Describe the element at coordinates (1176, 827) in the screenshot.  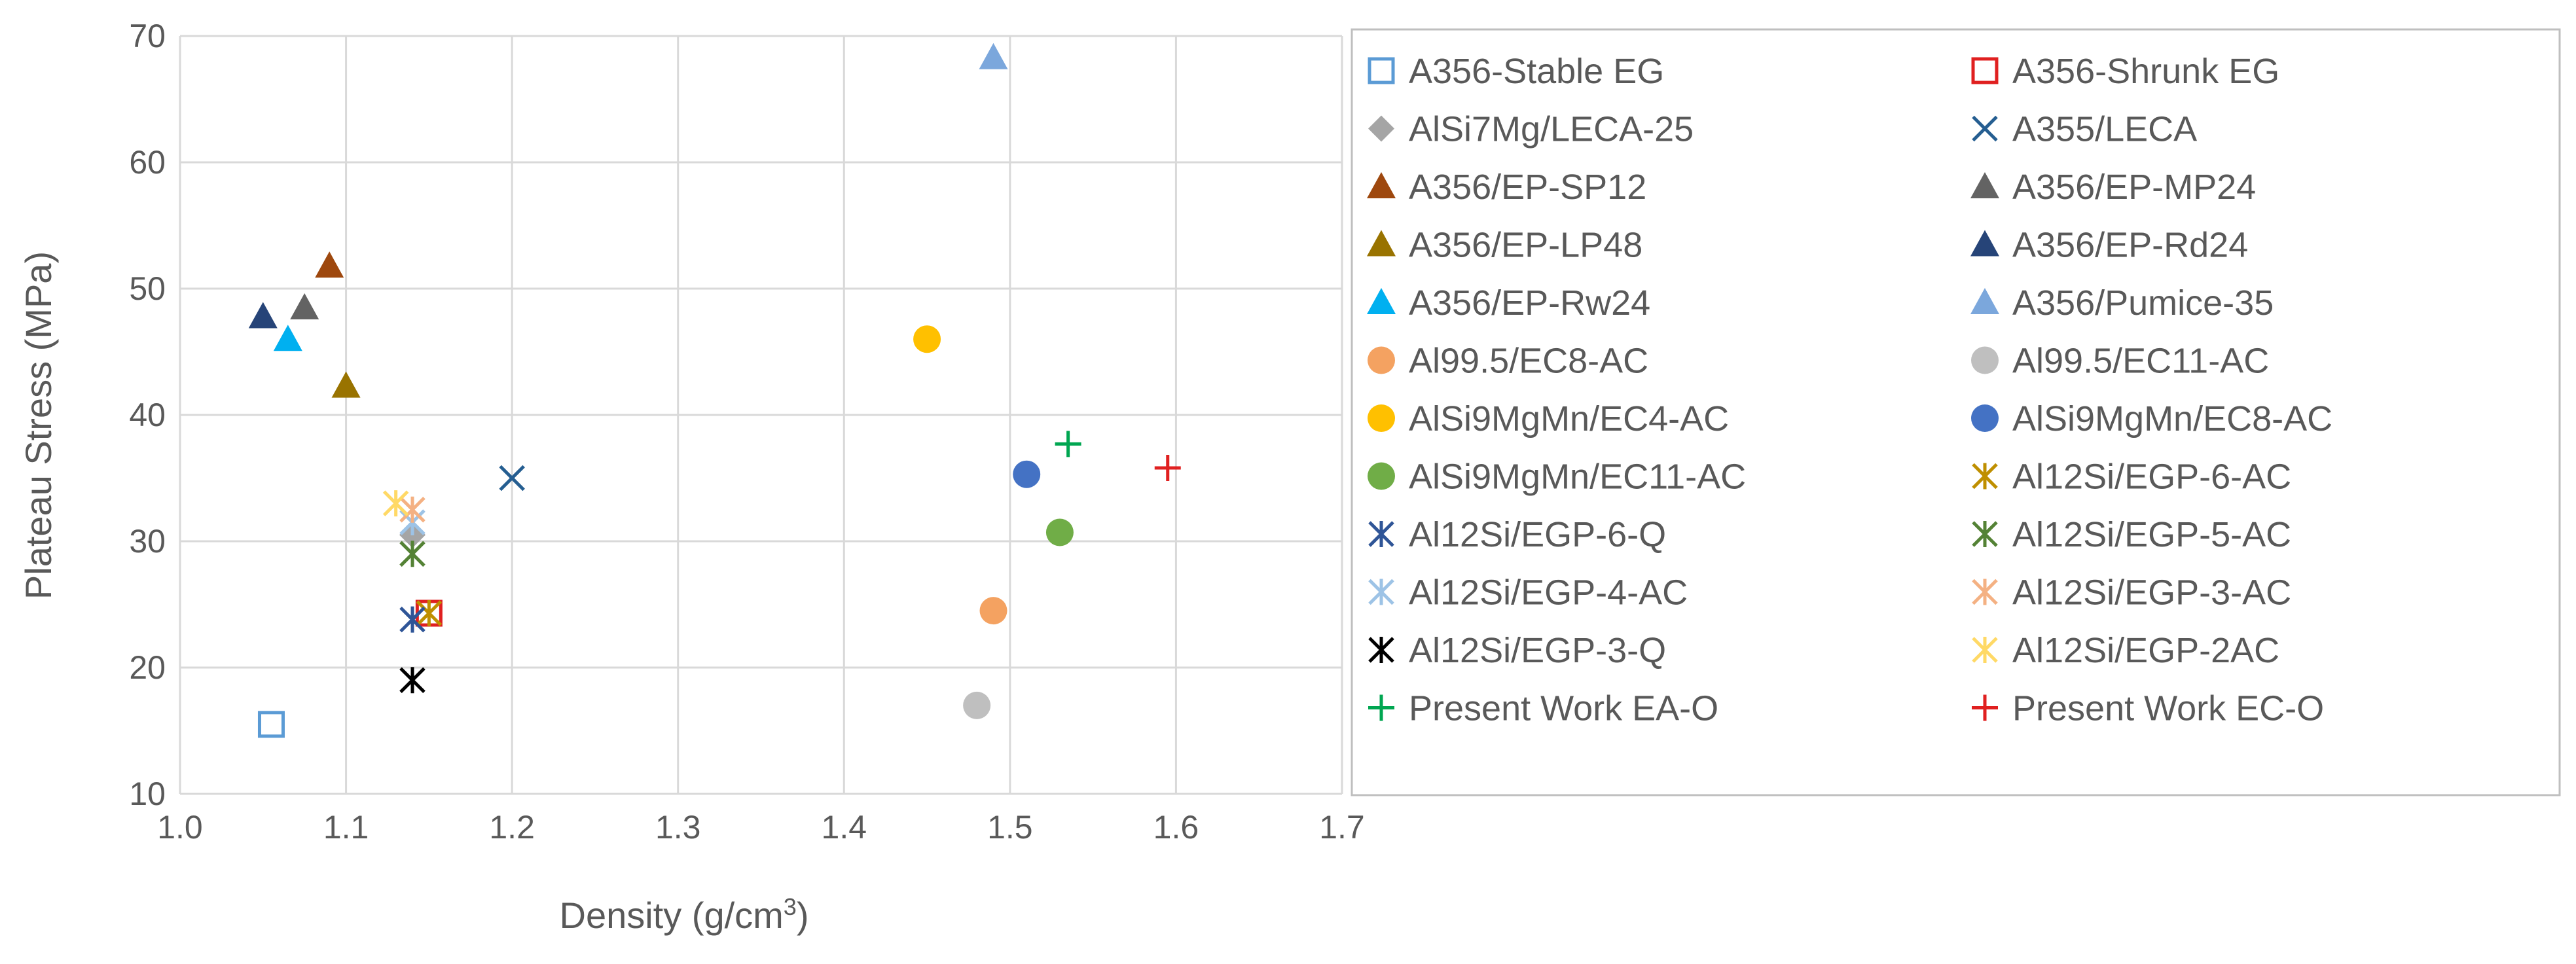
I see `x-tick-label: 1.6` at that location.